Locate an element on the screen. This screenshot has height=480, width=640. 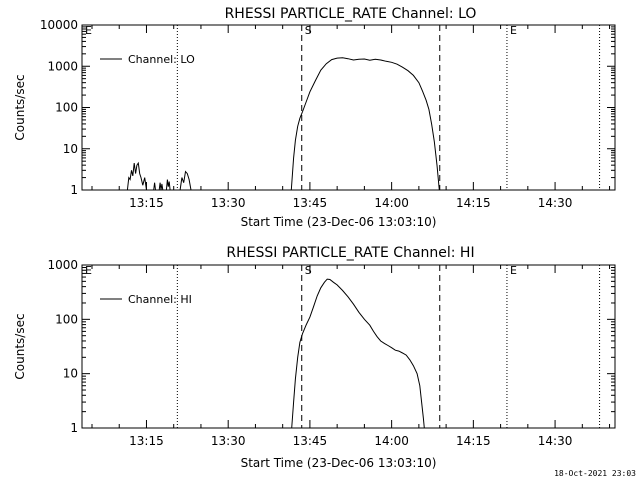
y-tick-label: 10000 is located at coordinates (59, 25).